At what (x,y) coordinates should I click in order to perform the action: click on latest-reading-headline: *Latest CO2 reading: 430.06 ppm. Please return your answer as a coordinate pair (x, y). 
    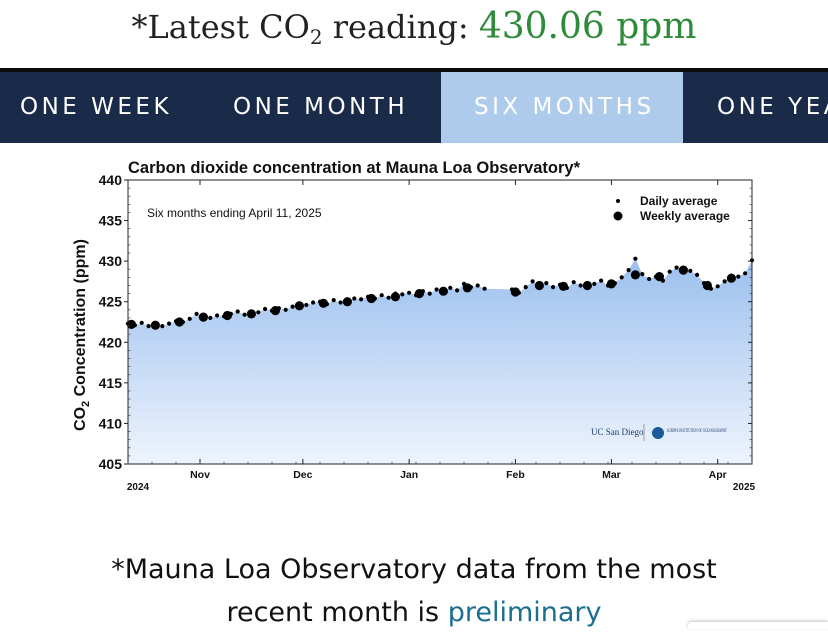
    Looking at the image, I should click on (414, 34).